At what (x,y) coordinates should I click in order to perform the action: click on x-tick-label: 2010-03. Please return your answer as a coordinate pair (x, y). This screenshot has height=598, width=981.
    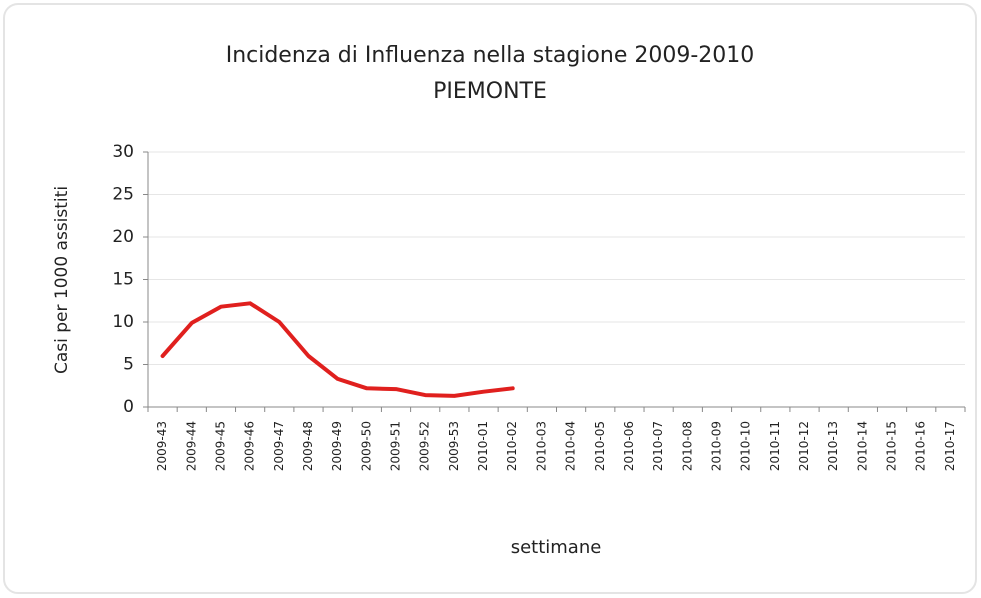
    Looking at the image, I should click on (541, 446).